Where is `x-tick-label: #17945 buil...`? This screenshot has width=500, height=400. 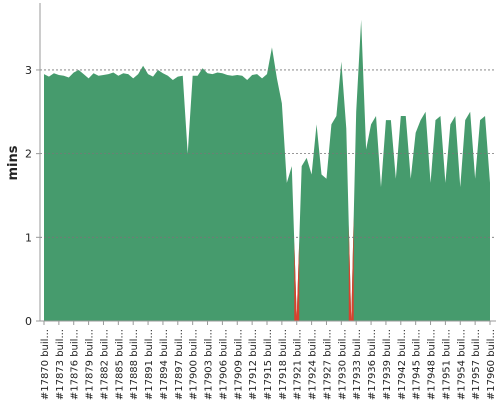
x-tick-label: #17945 buil... is located at coordinates (417, 364).